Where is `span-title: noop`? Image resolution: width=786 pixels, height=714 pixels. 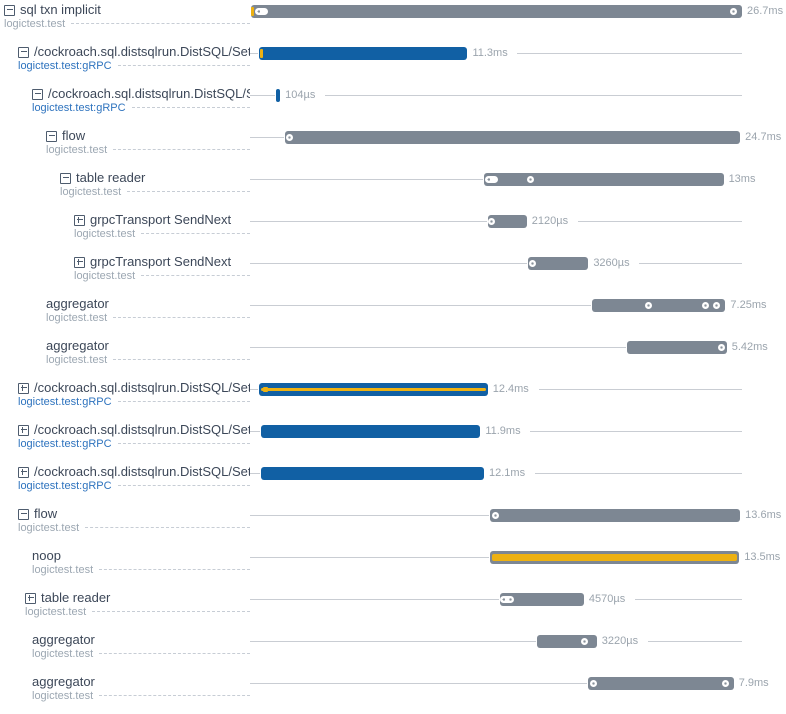
span-title: noop is located at coordinates (46, 555).